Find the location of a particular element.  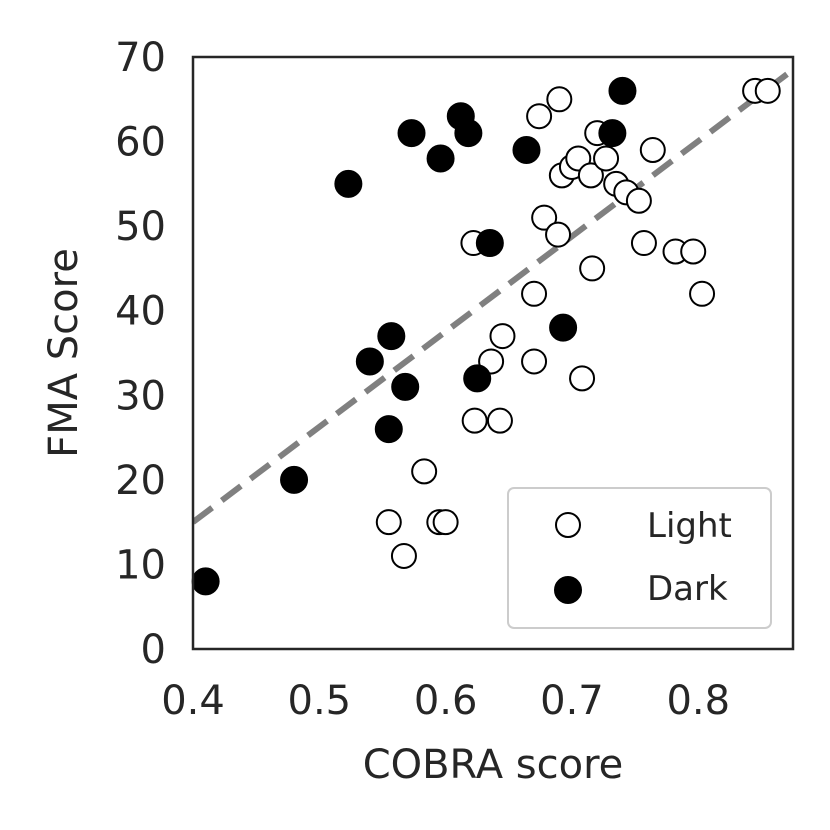

legend: Light Dark is located at coordinates (639, 558).